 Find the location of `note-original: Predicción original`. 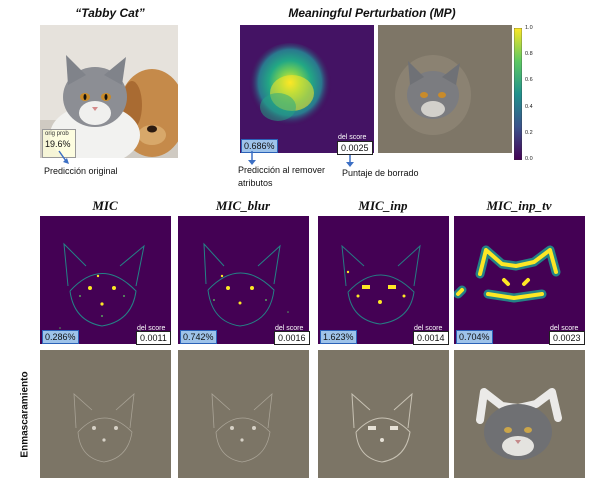

note-original: Predicción original is located at coordinates (81, 171).